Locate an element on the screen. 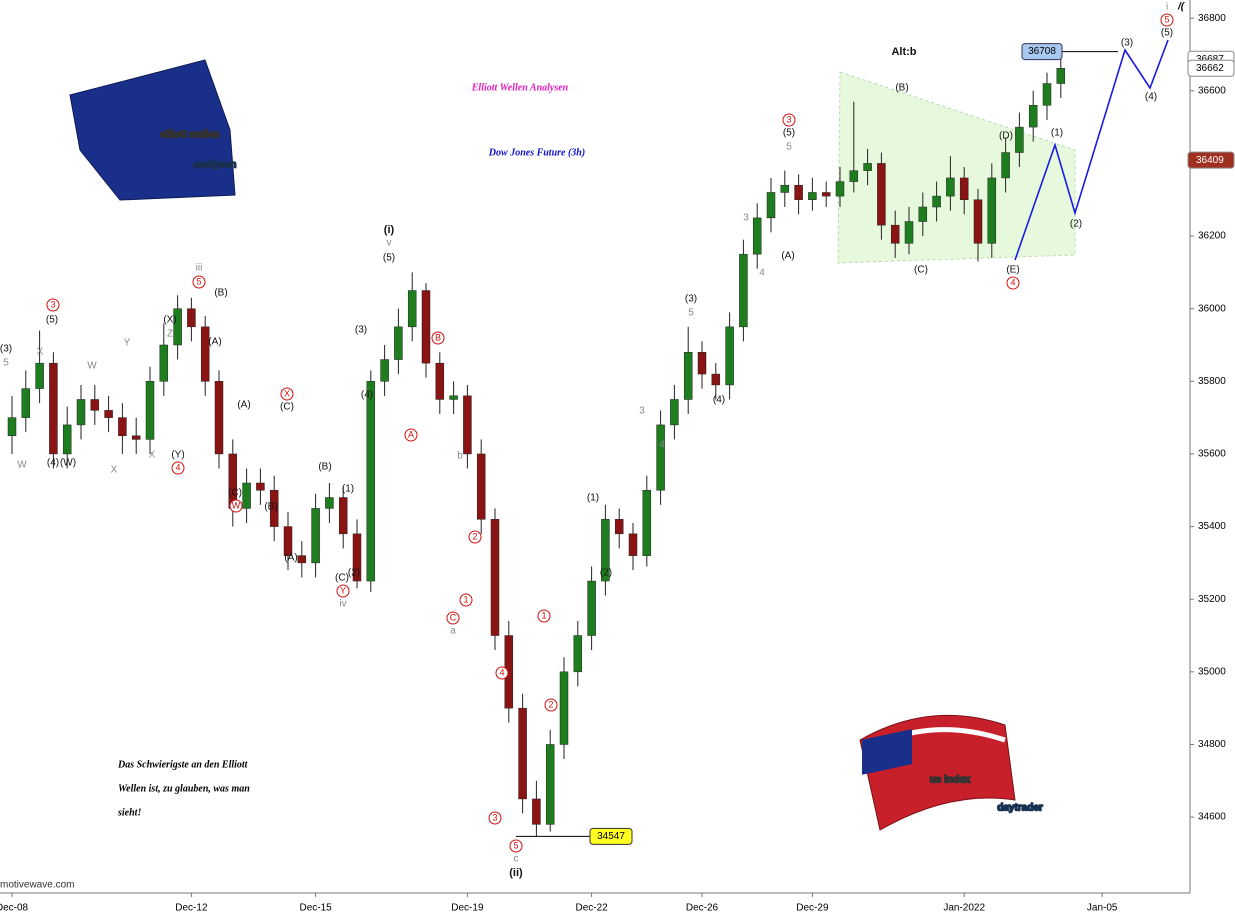 Image resolution: width=1235 pixels, height=916 pixels. logo-text: elliott wellen is located at coordinates (190, 135).